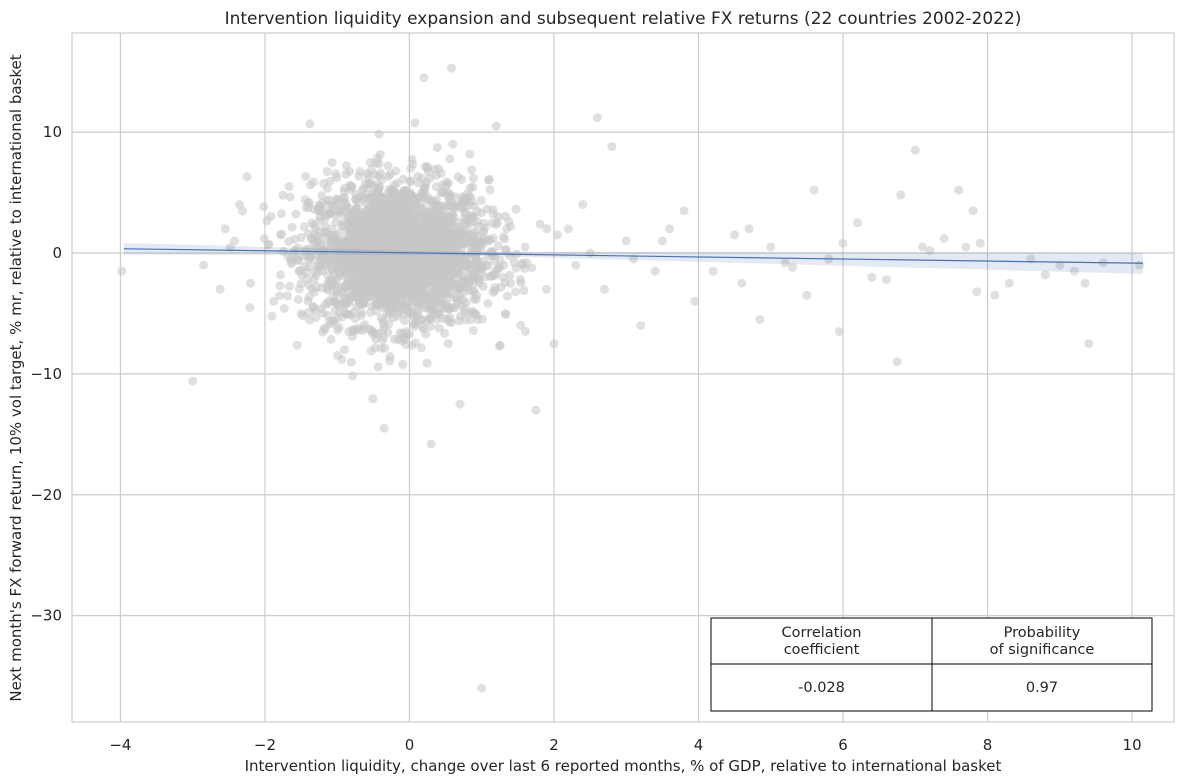  I want to click on stats-table-value-correlation: -0.028, so click(821, 688).